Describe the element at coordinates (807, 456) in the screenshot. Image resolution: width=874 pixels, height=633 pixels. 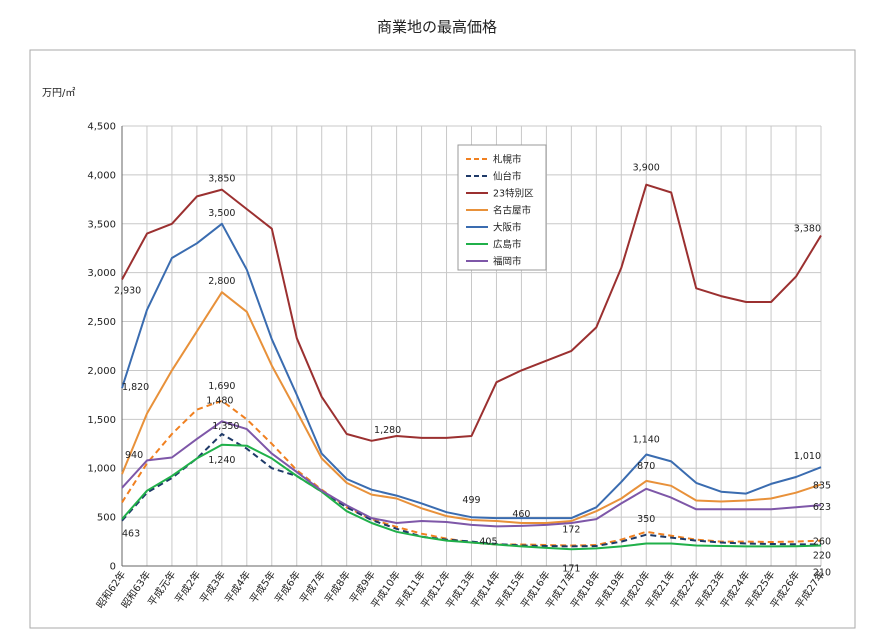
I see `data-label: 1,010` at that location.